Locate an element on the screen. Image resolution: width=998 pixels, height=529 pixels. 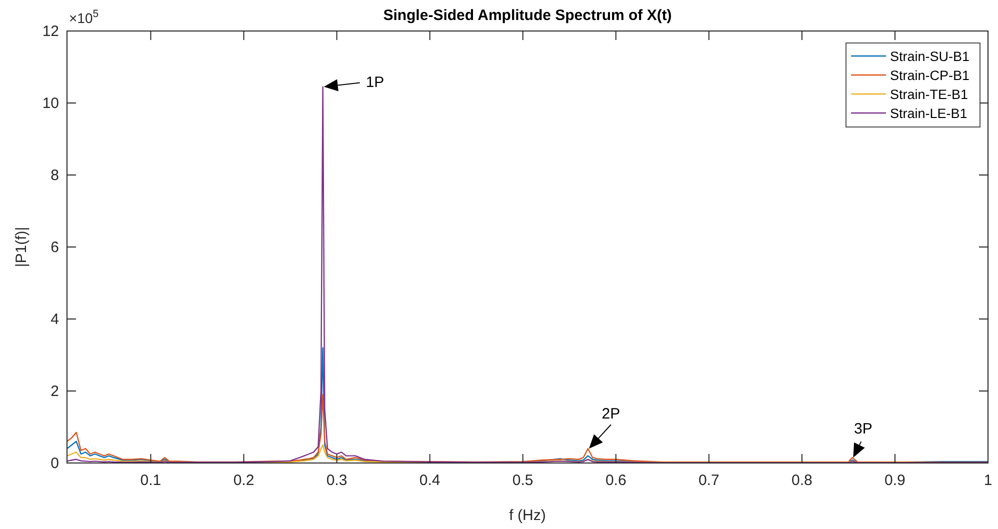
y-tick-label: 8 is located at coordinates (54, 175).